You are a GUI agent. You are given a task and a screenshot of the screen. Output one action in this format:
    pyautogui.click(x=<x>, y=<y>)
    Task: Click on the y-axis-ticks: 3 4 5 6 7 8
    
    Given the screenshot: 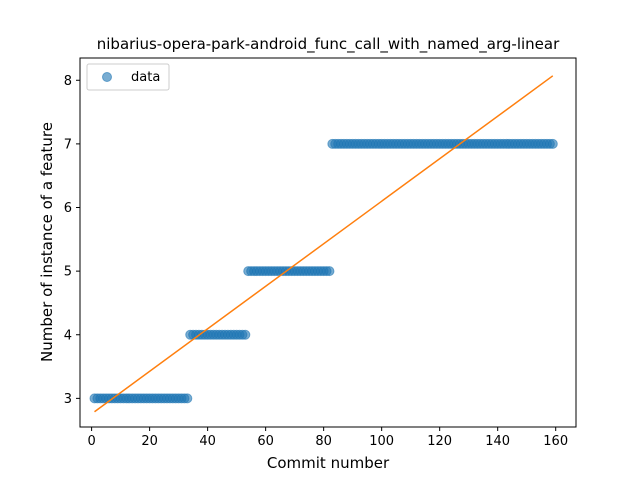 What is the action you would take?
    pyautogui.click(x=72, y=240)
    